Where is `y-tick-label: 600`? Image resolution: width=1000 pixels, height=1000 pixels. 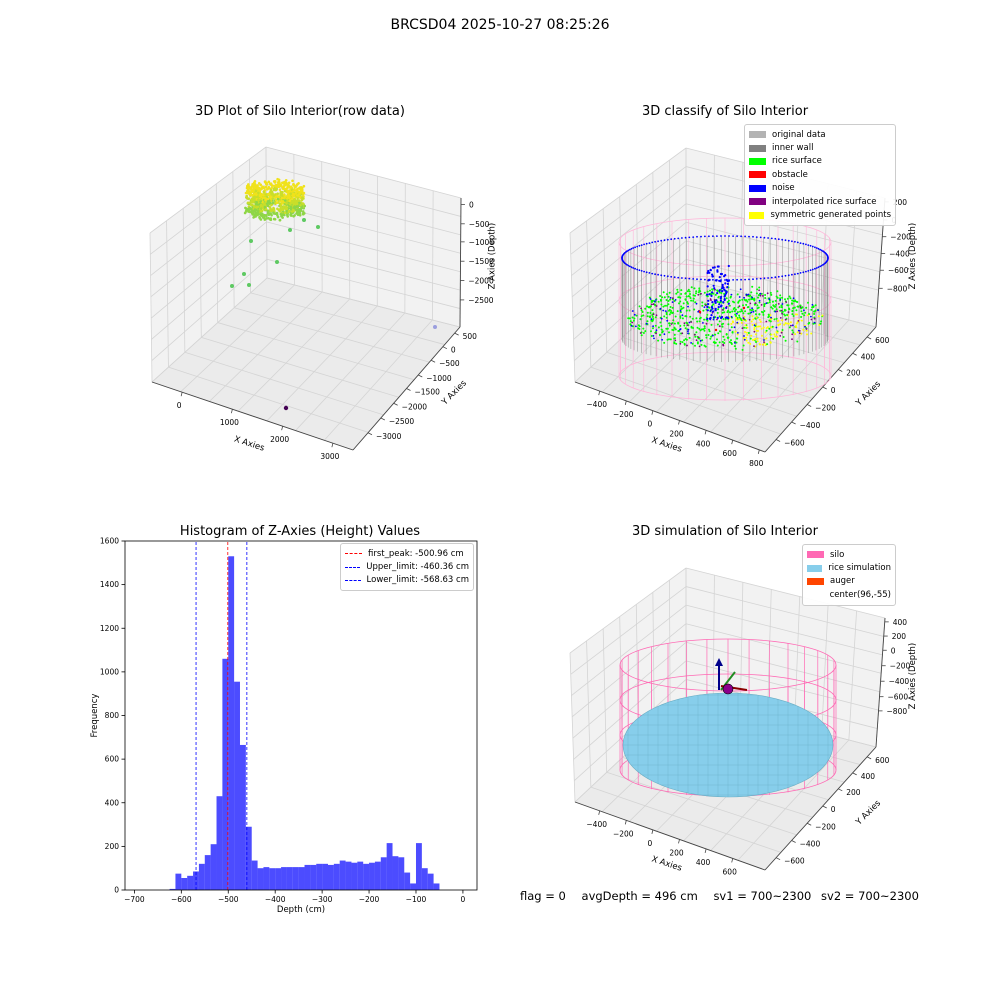
y-tick-label: 600 is located at coordinates (112, 759).